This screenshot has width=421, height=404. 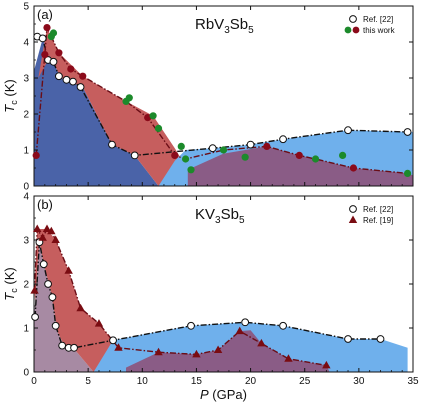 What do you see at coordinates (45, 204) in the screenshot?
I see `panel-letter: (b)` at bounding box center [45, 204].